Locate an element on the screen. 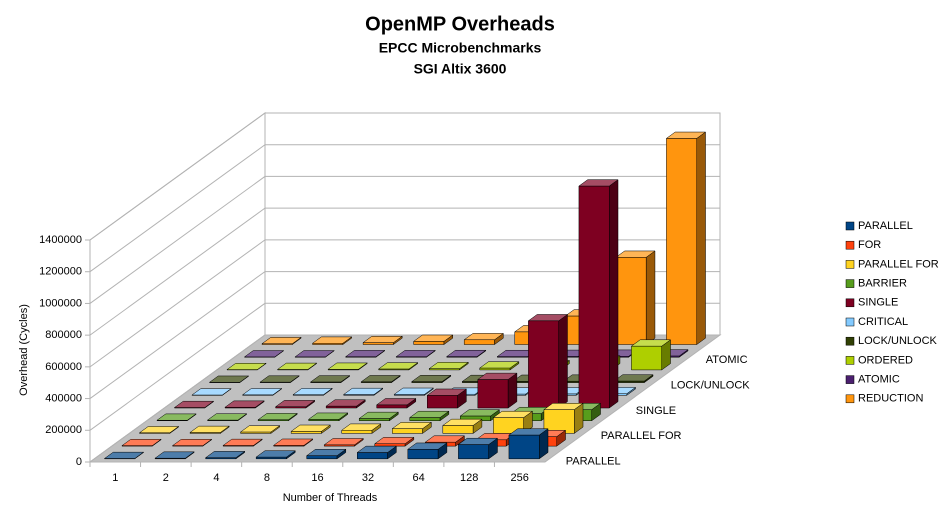  depth-label: PARALLEL is located at coordinates (593, 462).